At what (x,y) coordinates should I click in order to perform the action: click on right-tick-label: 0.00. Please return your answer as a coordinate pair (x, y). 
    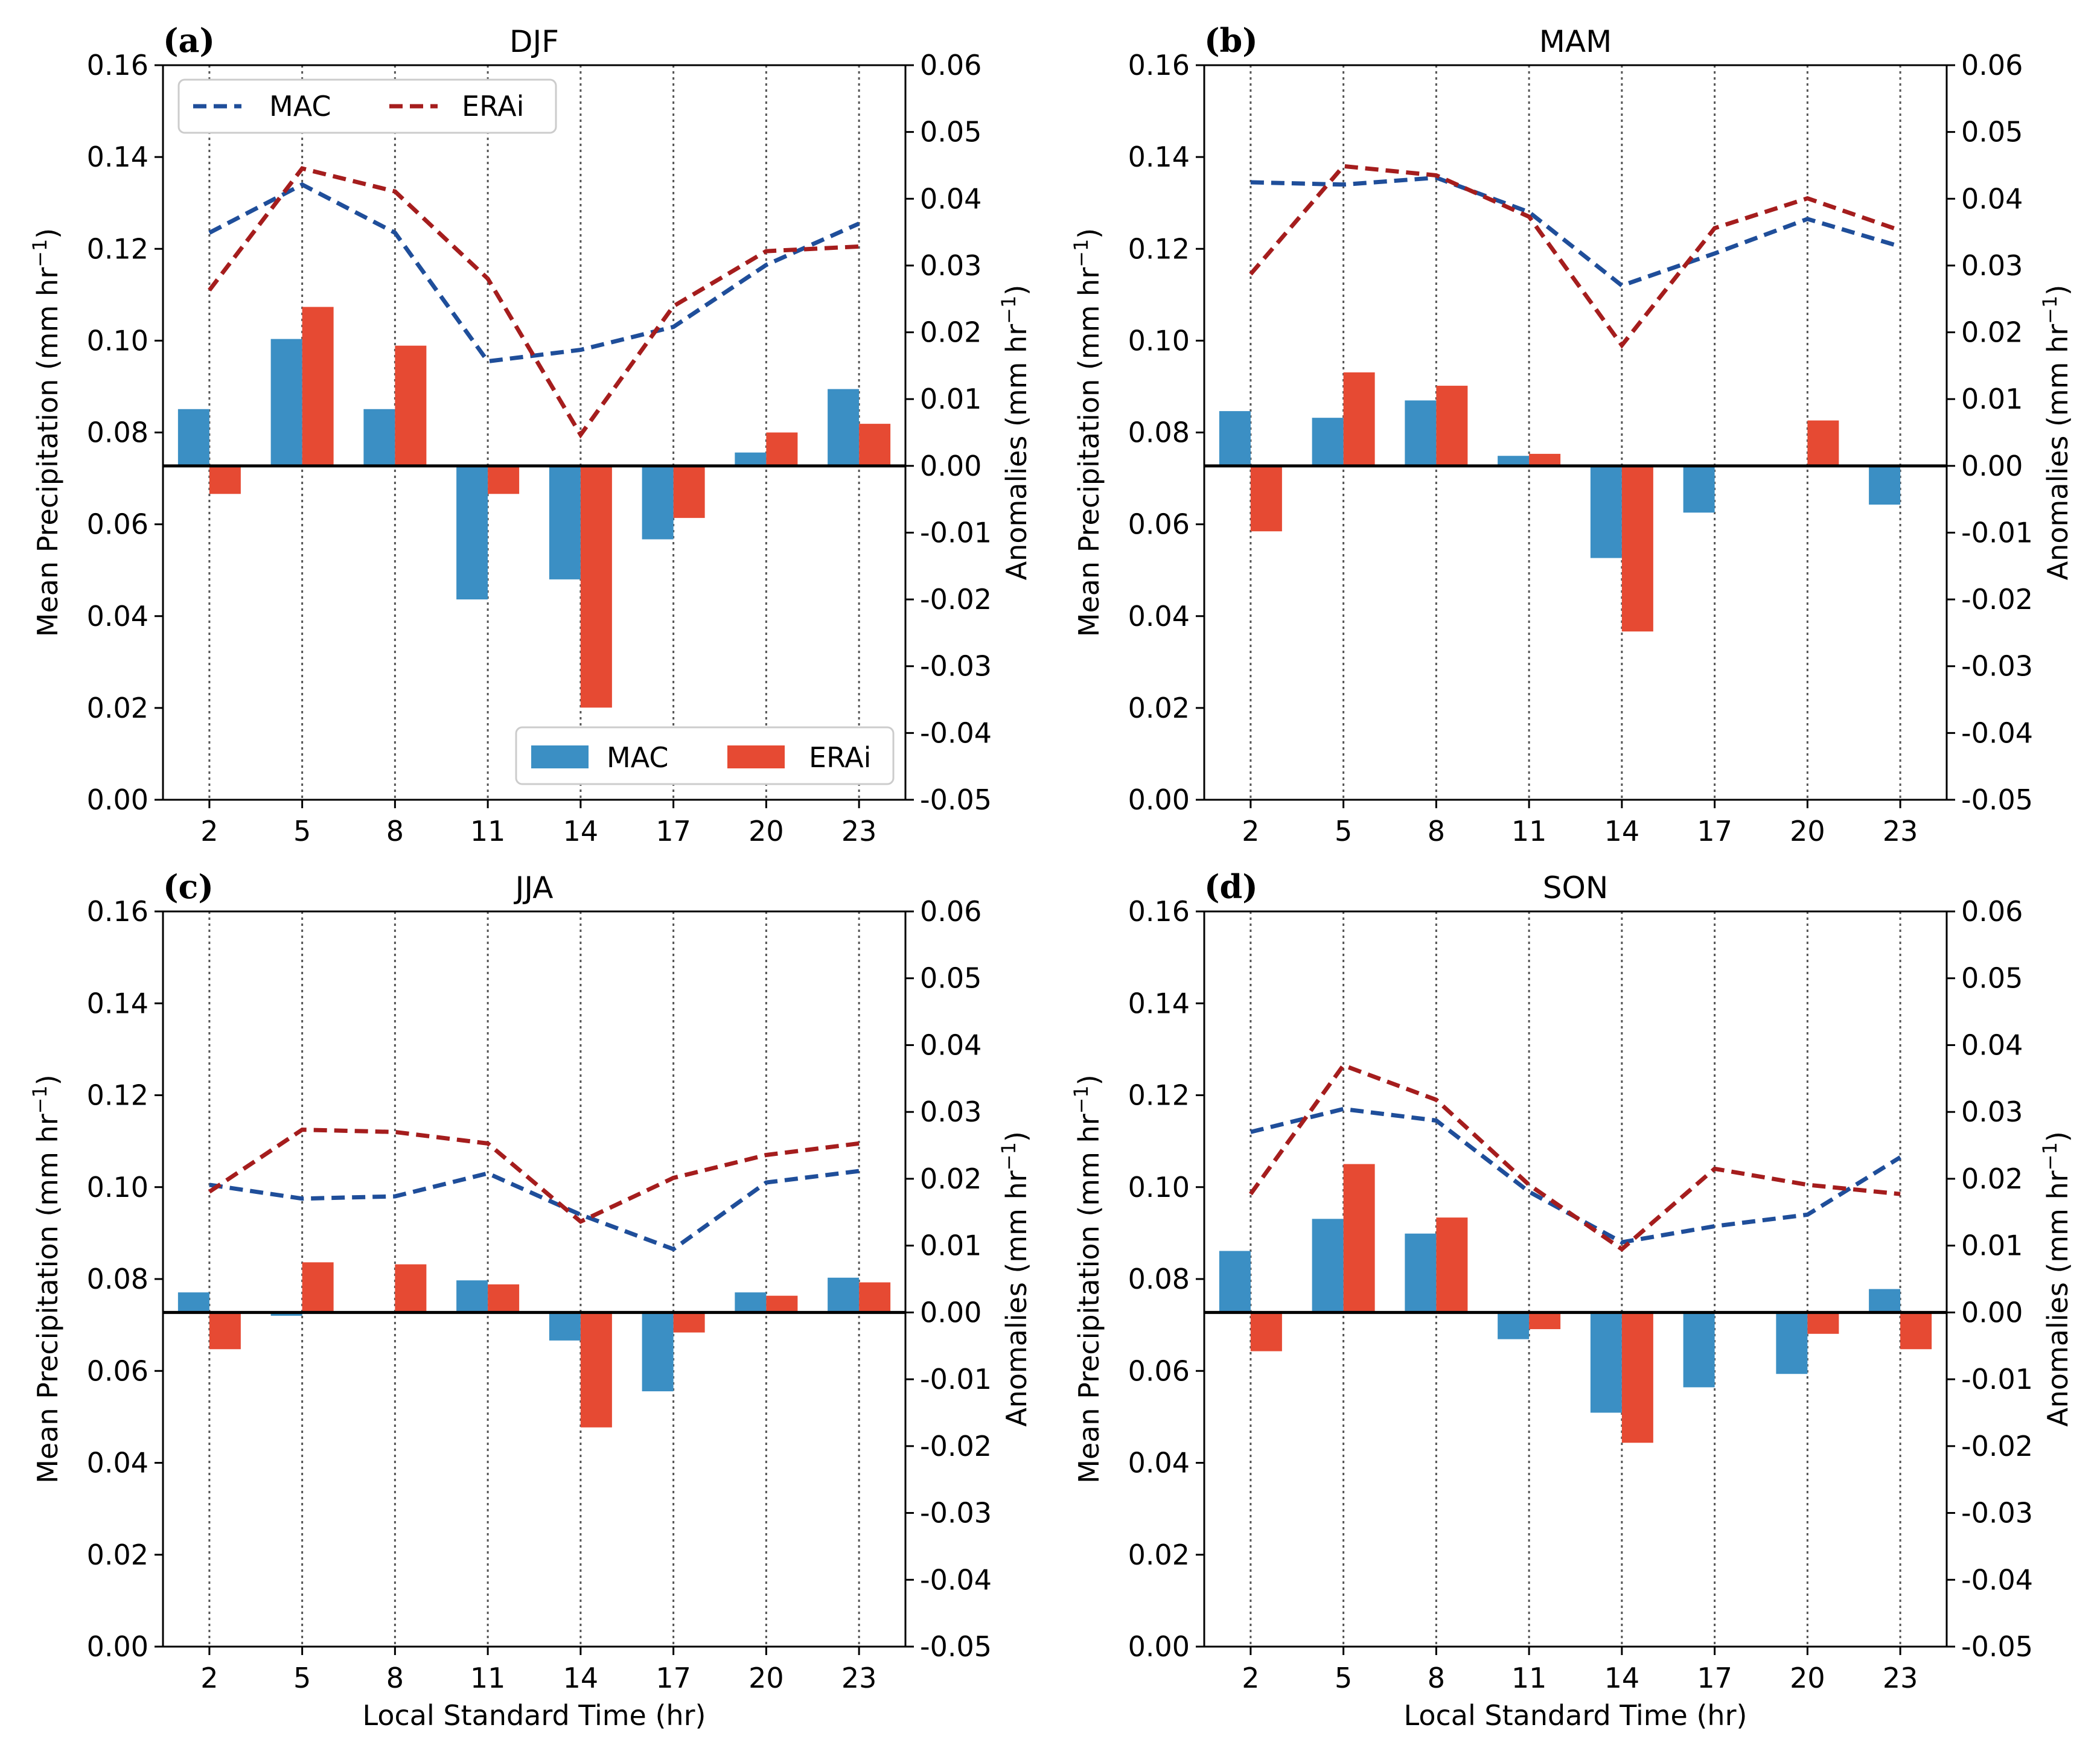
    Looking at the image, I should click on (950, 466).